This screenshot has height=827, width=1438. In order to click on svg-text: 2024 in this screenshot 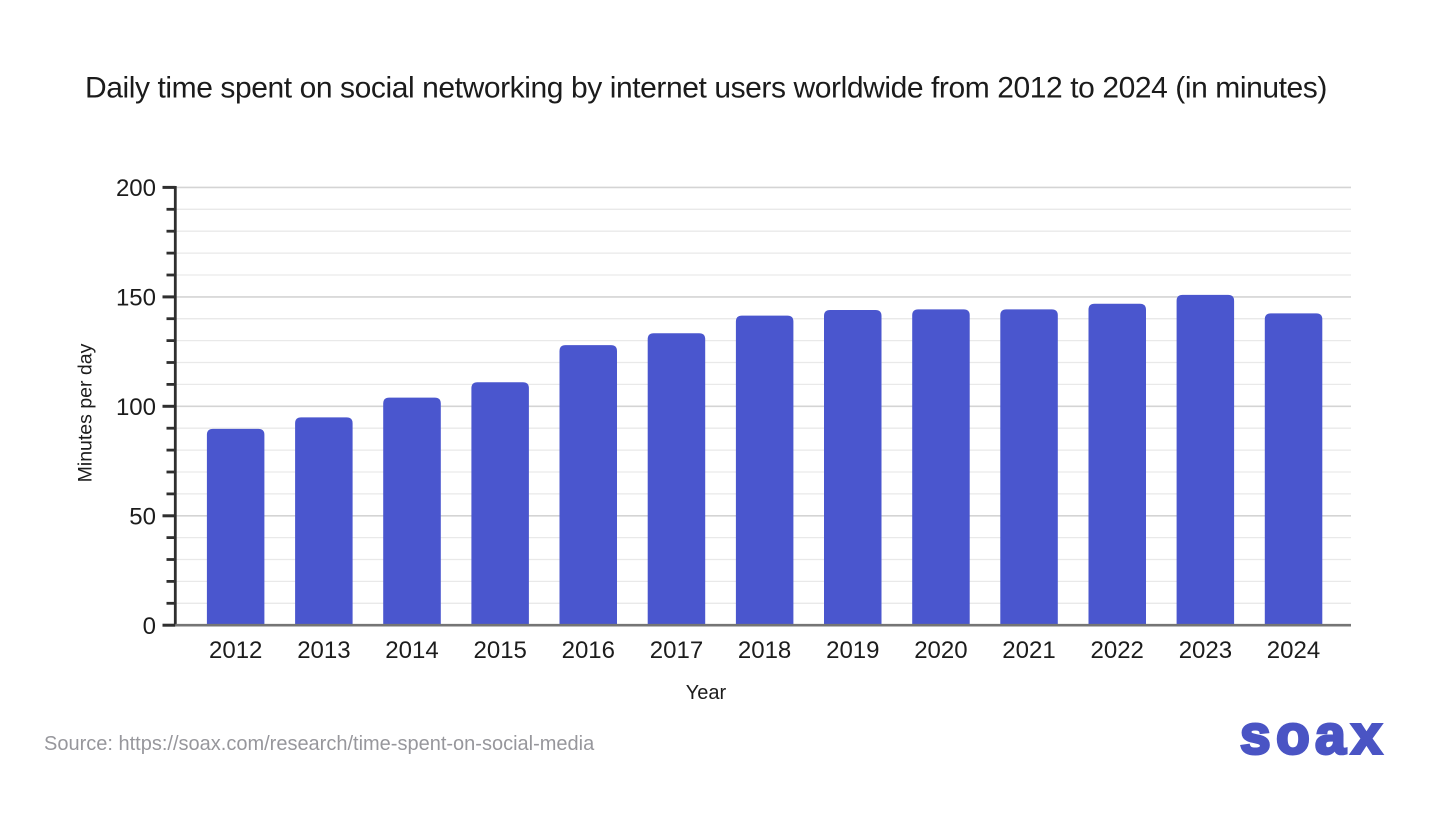, I will do `click(1293, 650)`.